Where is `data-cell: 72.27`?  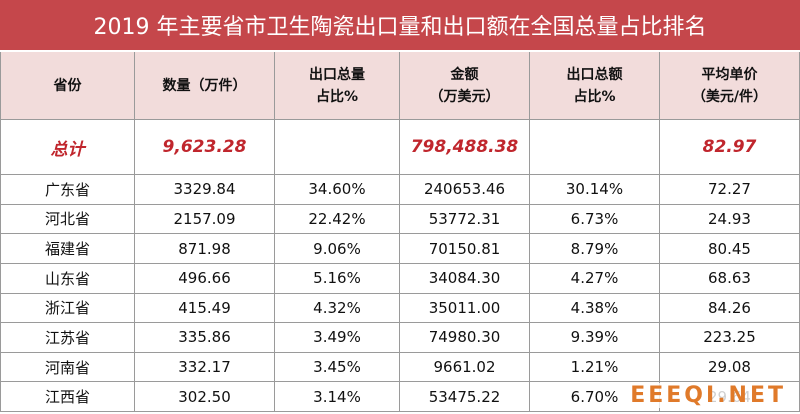 data-cell: 72.27 is located at coordinates (730, 190).